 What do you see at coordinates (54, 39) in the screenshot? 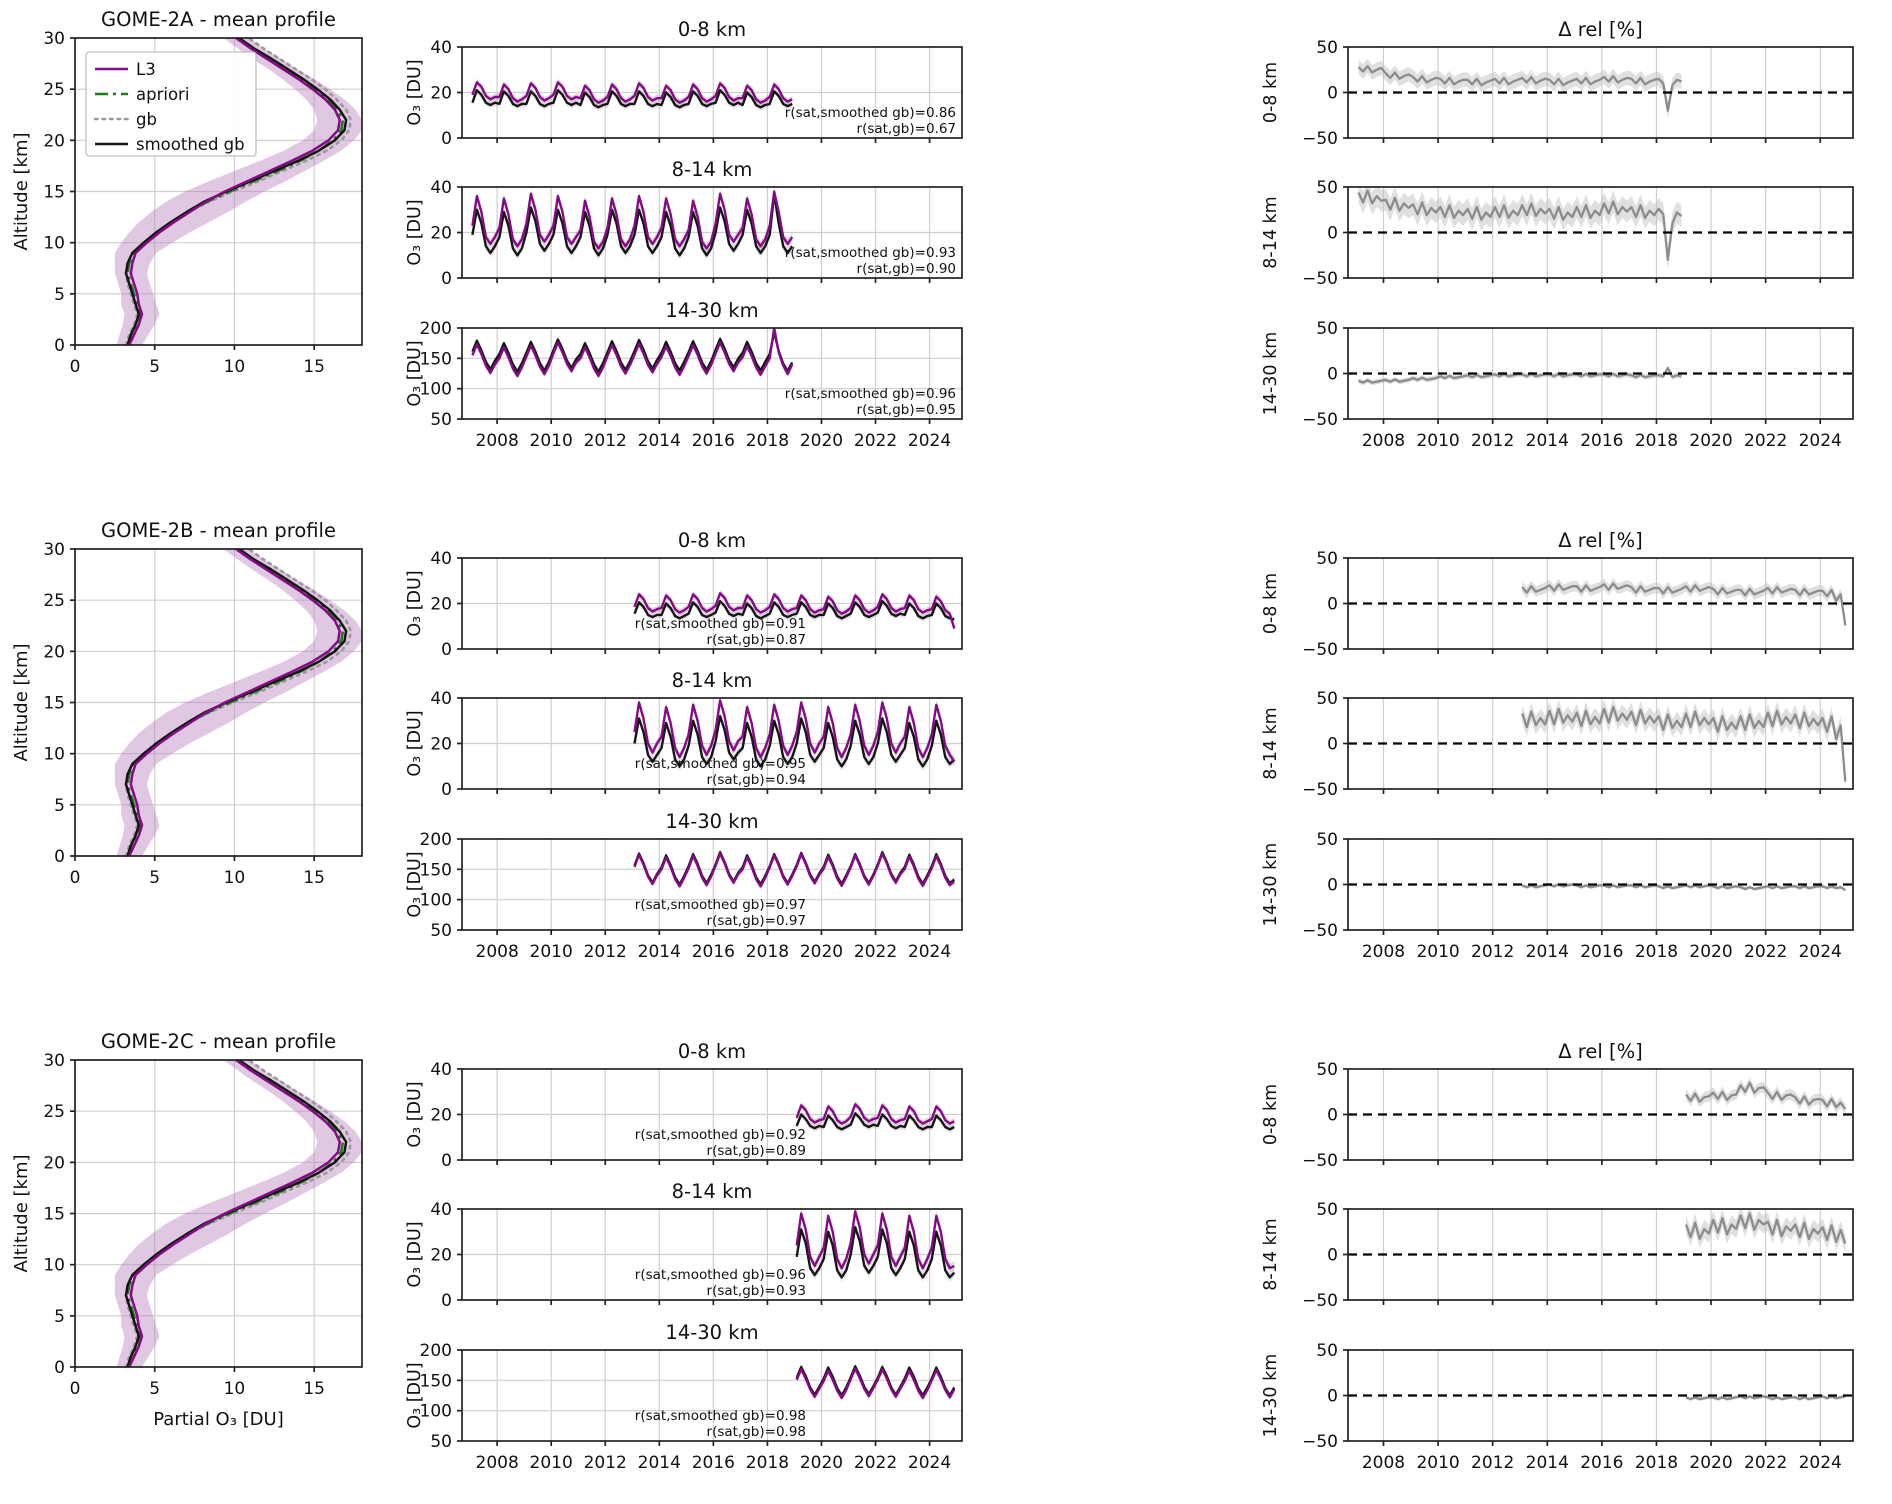
I see `svg-text: 30` at bounding box center [54, 39].